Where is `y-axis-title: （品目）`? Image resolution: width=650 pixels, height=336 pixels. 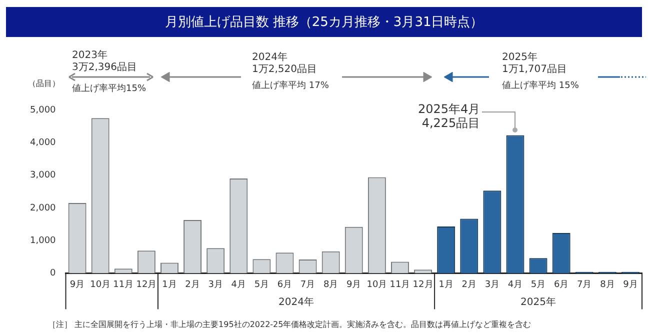 y-axis-title: （品目） is located at coordinates (44, 83).